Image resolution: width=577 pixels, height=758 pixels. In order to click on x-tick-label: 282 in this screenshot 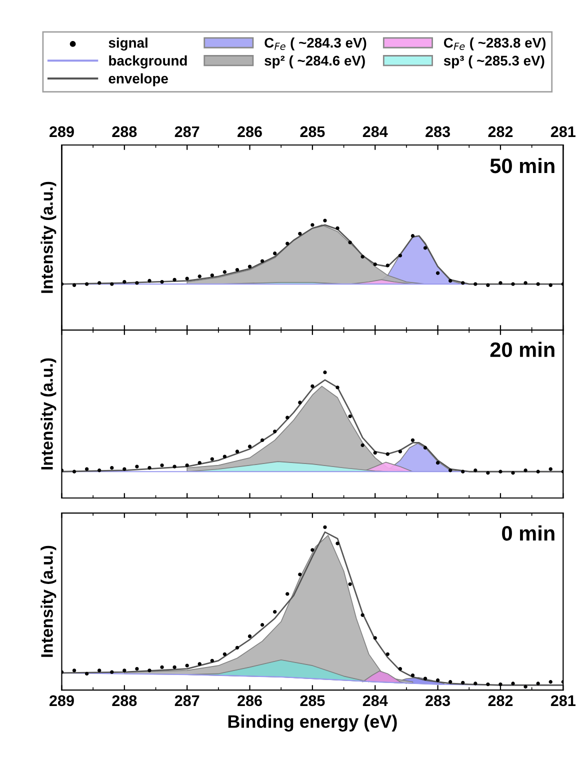, I will do `click(500, 700)`.